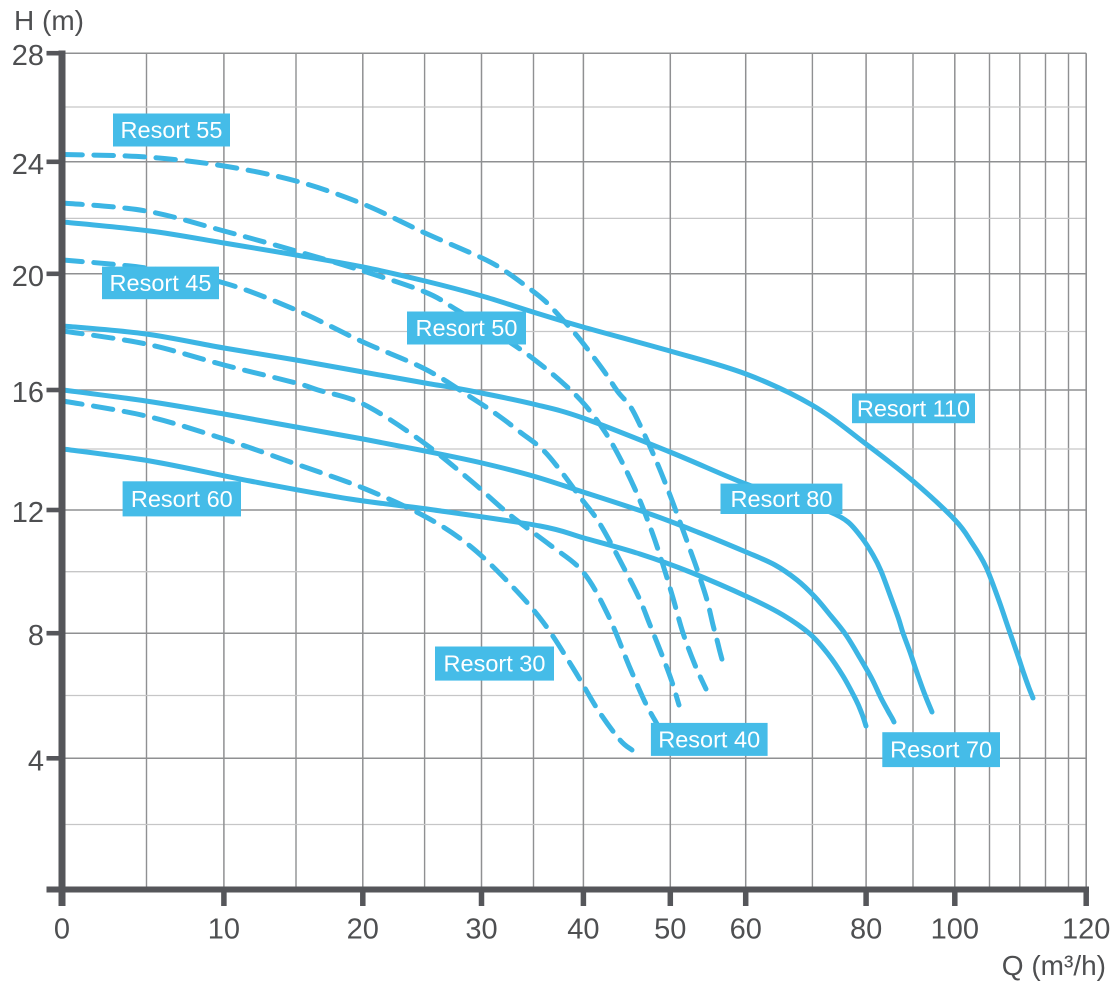 The height and width of the screenshot is (990, 1119). What do you see at coordinates (1054, 965) in the screenshot?
I see `svg-text: Q (m³/h)` at bounding box center [1054, 965].